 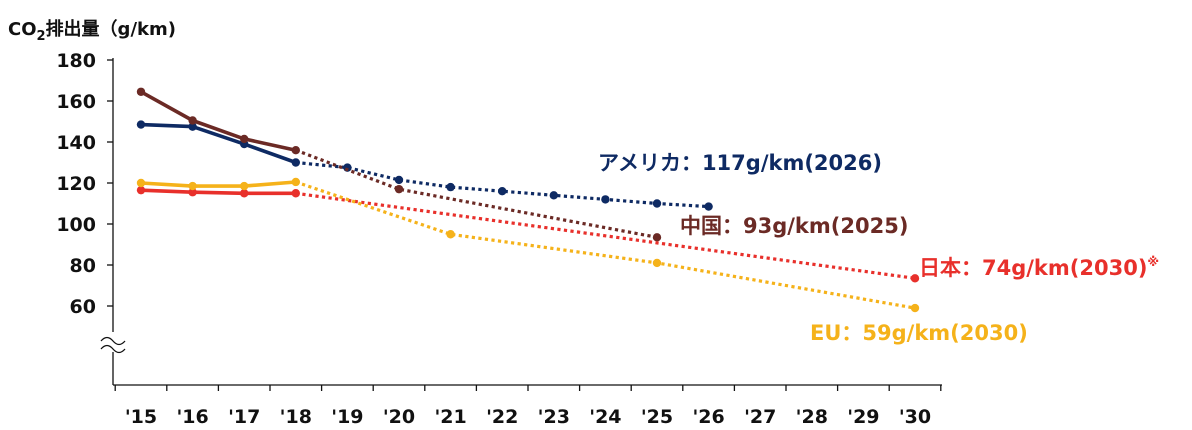 What do you see at coordinates (76, 184) in the screenshot?
I see `y-tick-label: 120` at bounding box center [76, 184].